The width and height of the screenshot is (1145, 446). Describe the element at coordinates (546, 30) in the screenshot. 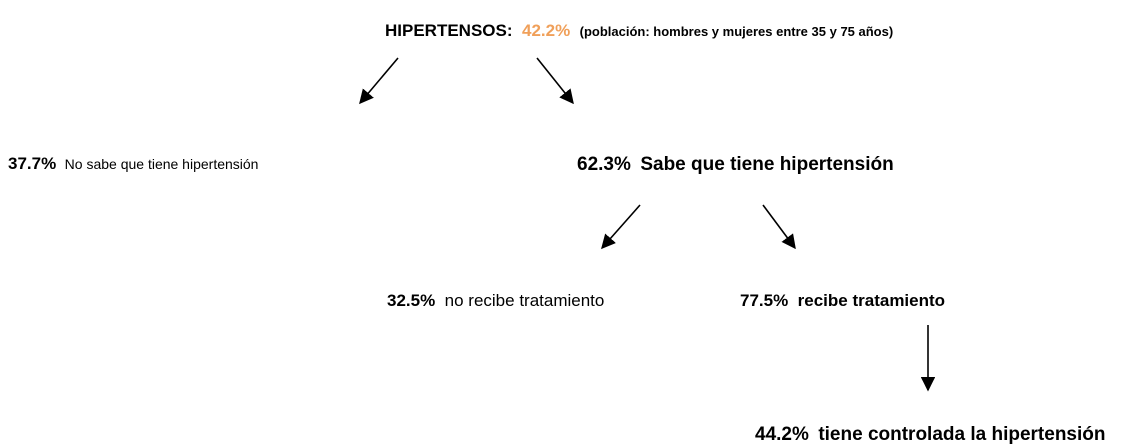

I see `root-percent: 42.2%` at that location.